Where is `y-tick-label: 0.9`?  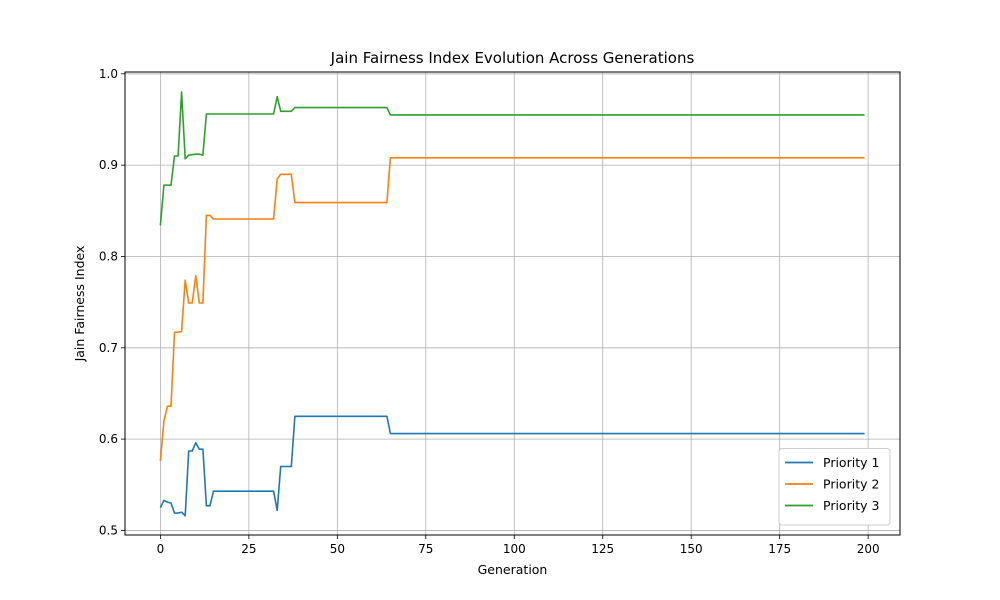
y-tick-label: 0.9 is located at coordinates (108, 165).